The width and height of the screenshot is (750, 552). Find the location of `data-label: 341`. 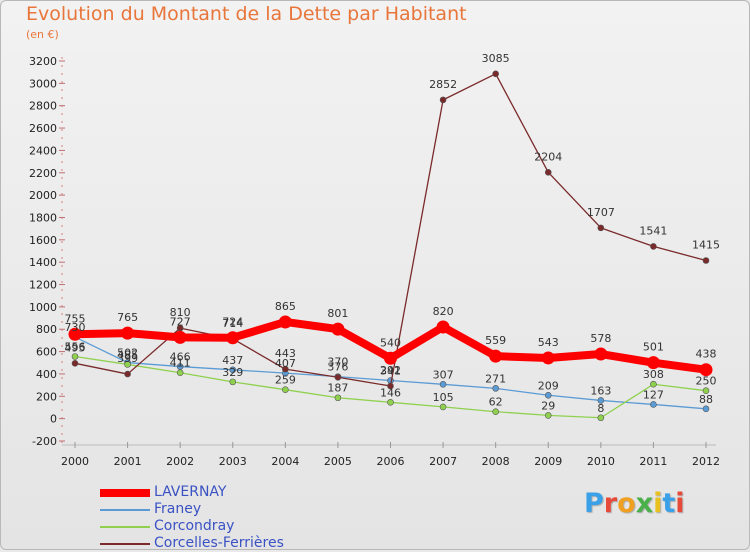

data-label: 341 is located at coordinates (390, 371).